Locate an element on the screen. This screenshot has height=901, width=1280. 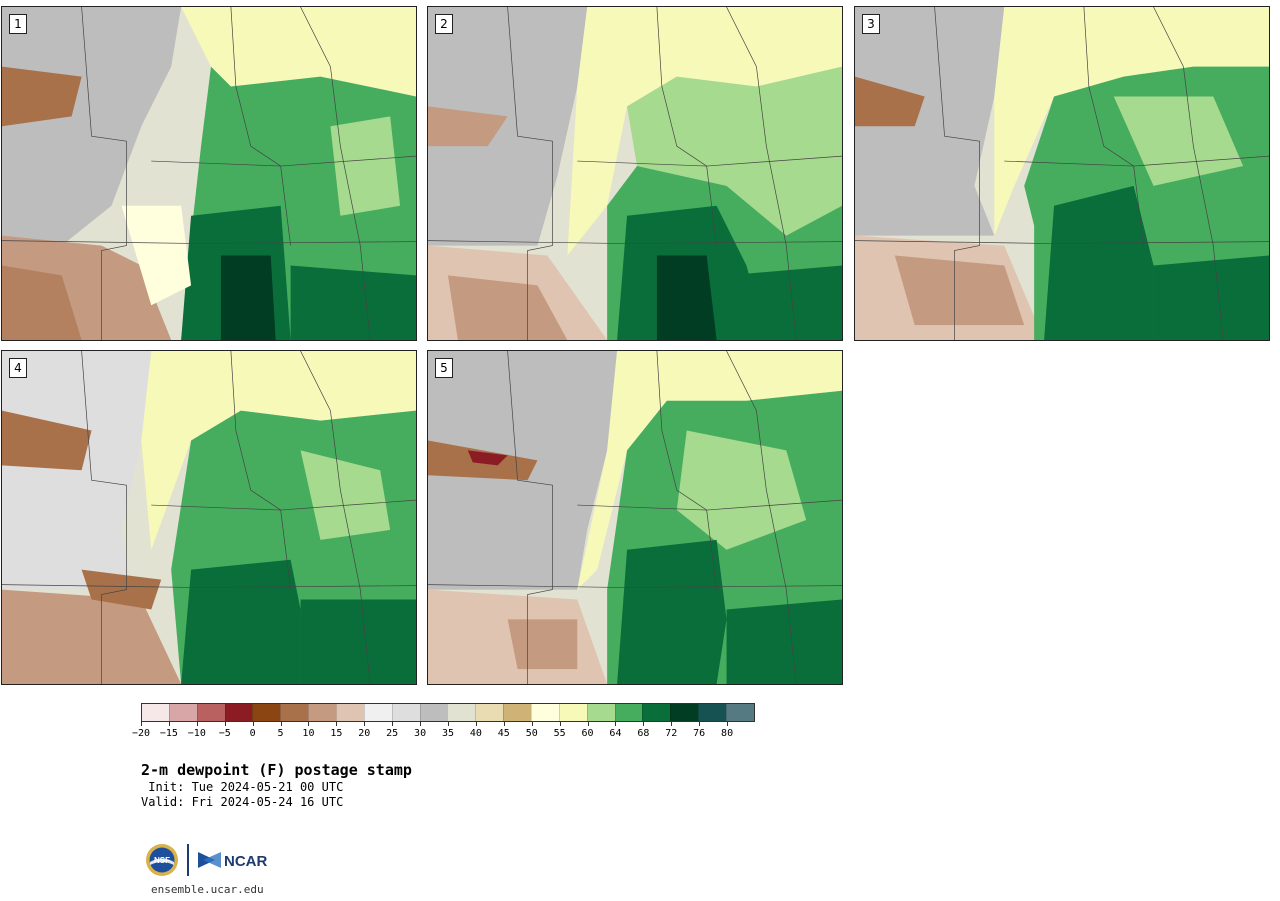
ncar-logo-icon: NCAR is located at coordinates (232, 861).